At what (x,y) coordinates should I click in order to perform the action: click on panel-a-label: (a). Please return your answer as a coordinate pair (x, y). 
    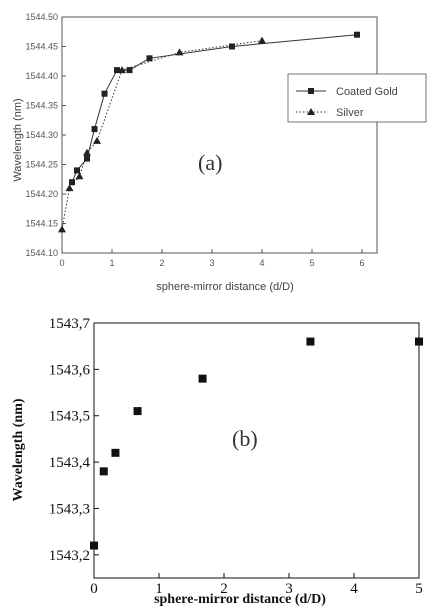
    Looking at the image, I should click on (210, 162).